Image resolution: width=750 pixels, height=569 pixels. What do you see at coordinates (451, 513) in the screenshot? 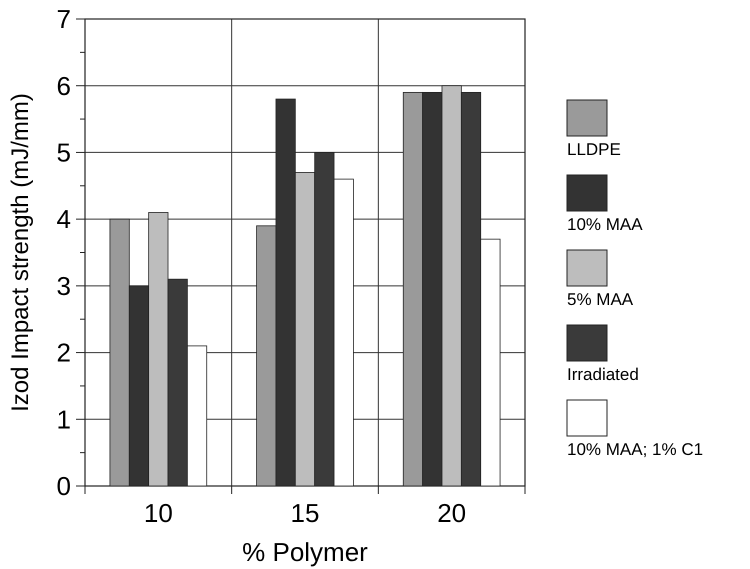
I see `x-tick-label: 20` at bounding box center [451, 513].